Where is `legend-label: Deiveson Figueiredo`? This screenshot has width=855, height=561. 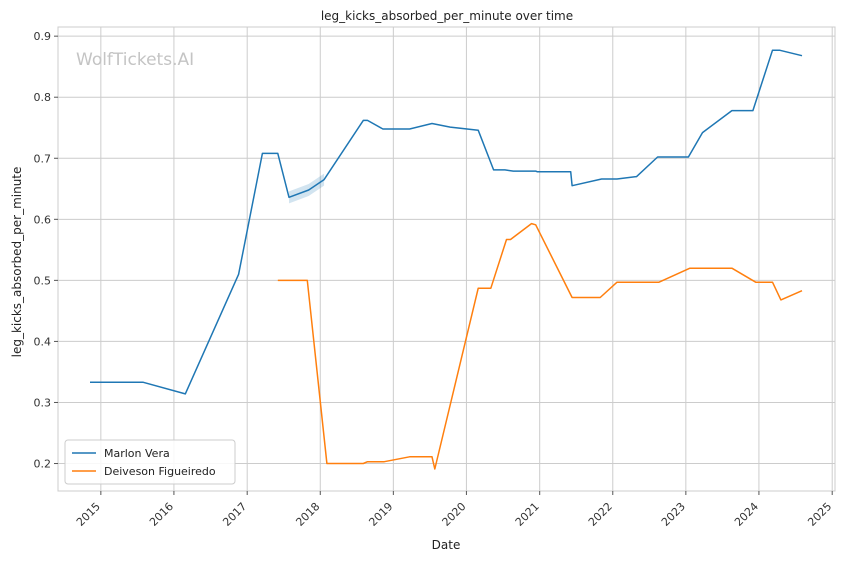
legend-label: Deiveson Figueiredo is located at coordinates (160, 471).